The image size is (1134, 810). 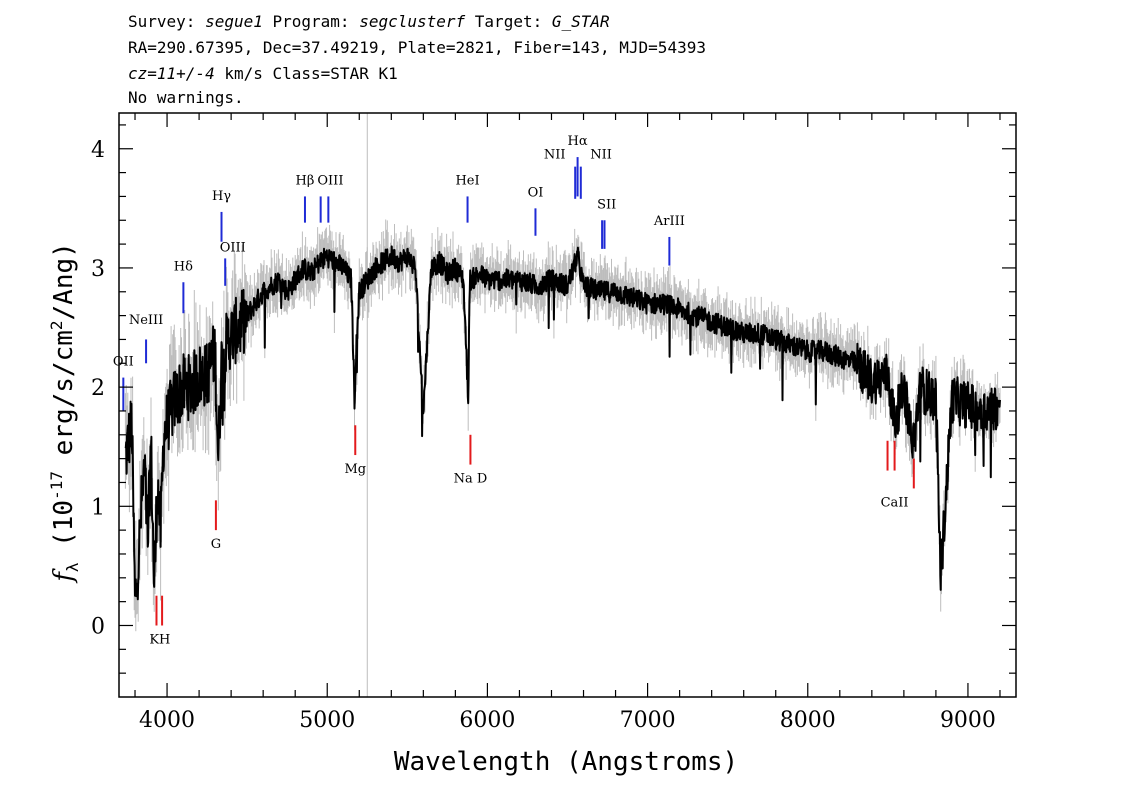 What do you see at coordinates (98, 388) in the screenshot?
I see `y-tick-label: 2` at bounding box center [98, 388].